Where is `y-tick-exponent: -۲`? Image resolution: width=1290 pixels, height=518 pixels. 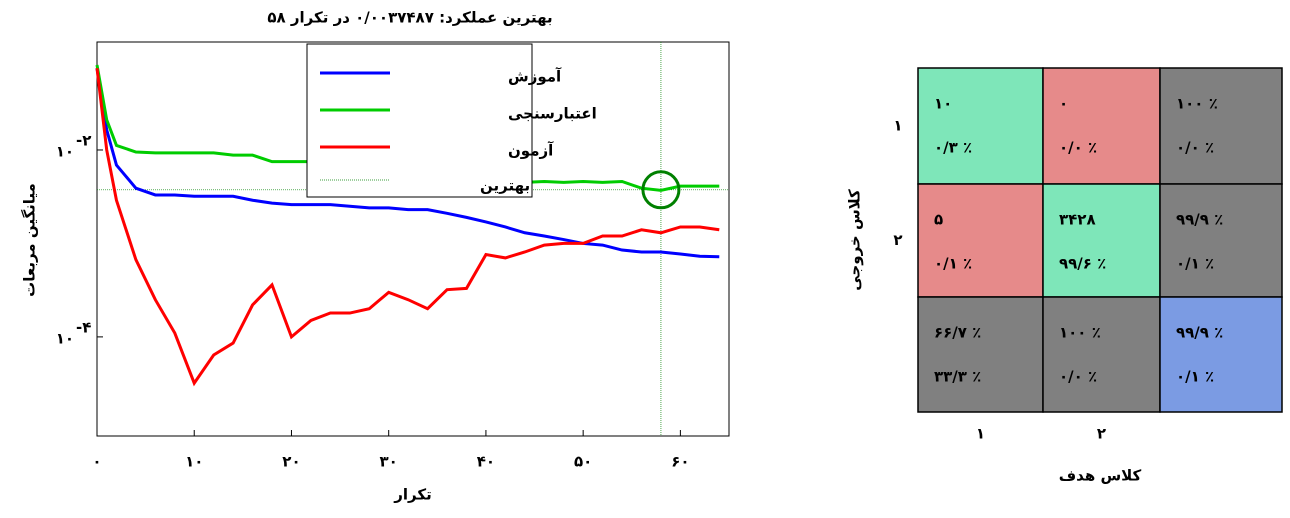 y-tick-exponent: -۲ is located at coordinates (83, 140).